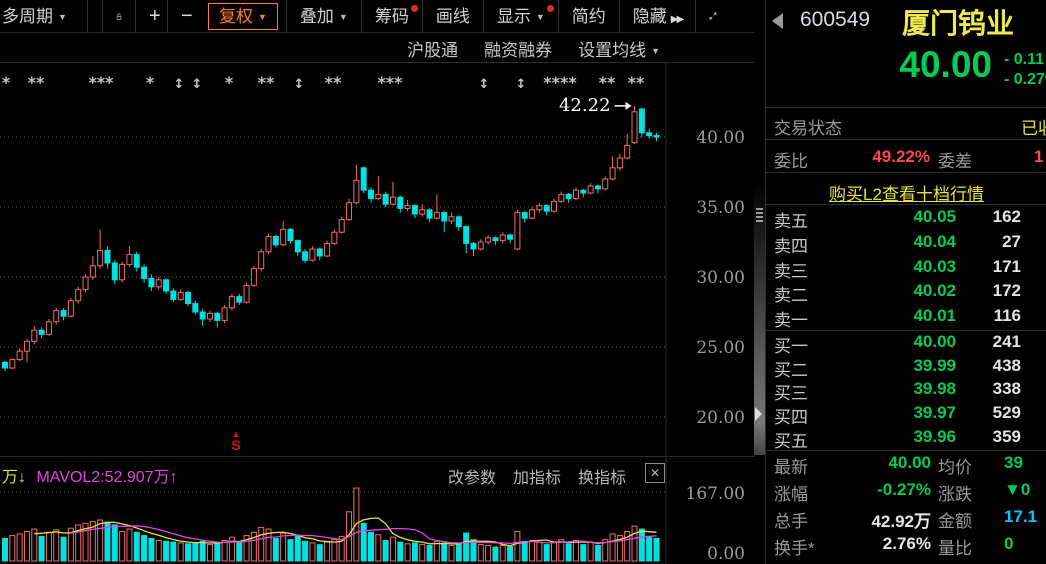 The height and width of the screenshot is (564, 1046). What do you see at coordinates (906, 344) in the screenshot?
I see `bid-row: 买一 40.00 241` at bounding box center [906, 344].